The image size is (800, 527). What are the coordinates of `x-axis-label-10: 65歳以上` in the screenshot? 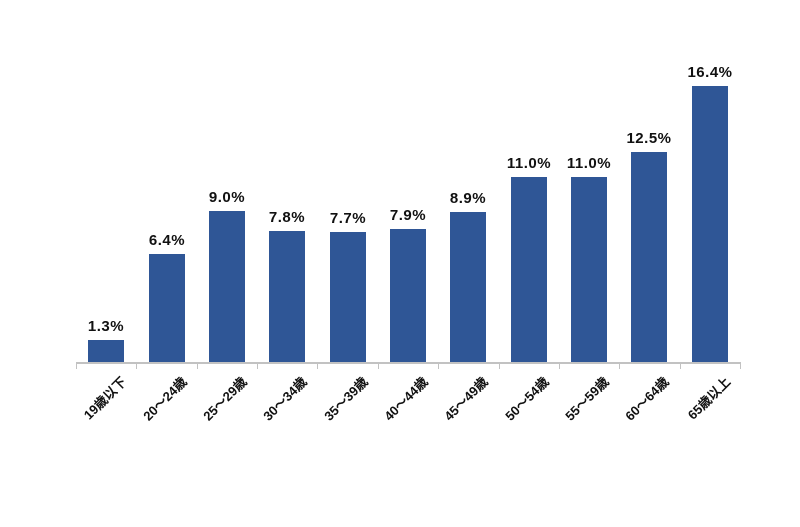 It's located at (708, 398).